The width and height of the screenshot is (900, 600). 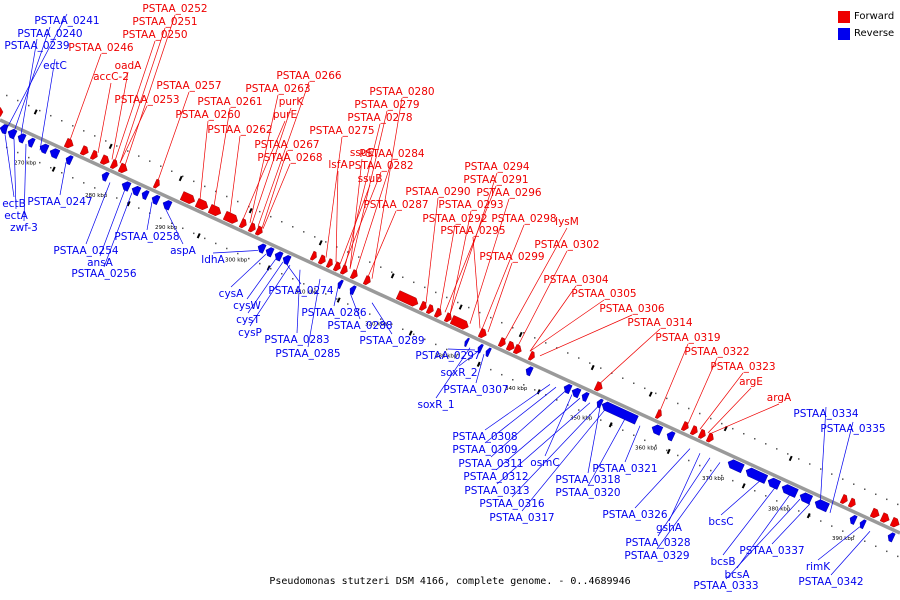 What do you see at coordinates (307, 354) in the screenshot?
I see `reverse-gene-label: PSTAA_0285` at bounding box center [307, 354].